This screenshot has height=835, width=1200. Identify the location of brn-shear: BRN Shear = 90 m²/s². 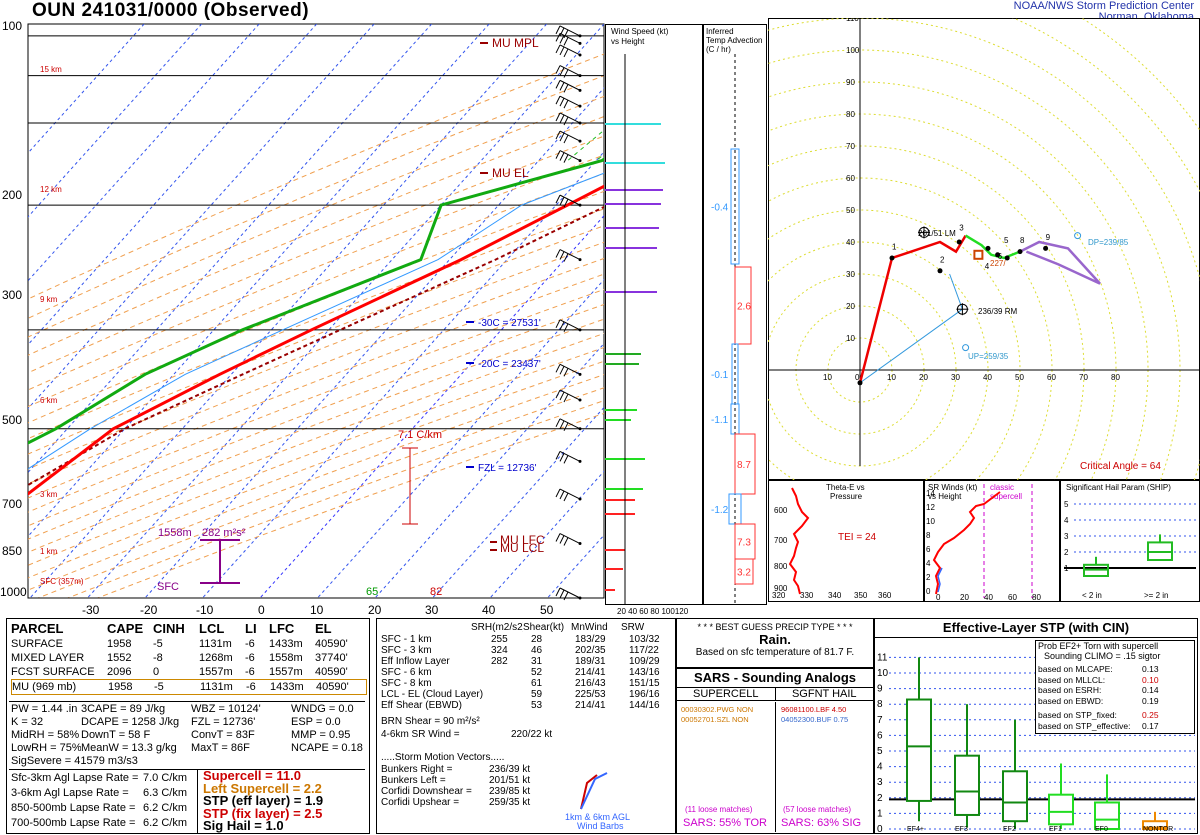
(430, 721).